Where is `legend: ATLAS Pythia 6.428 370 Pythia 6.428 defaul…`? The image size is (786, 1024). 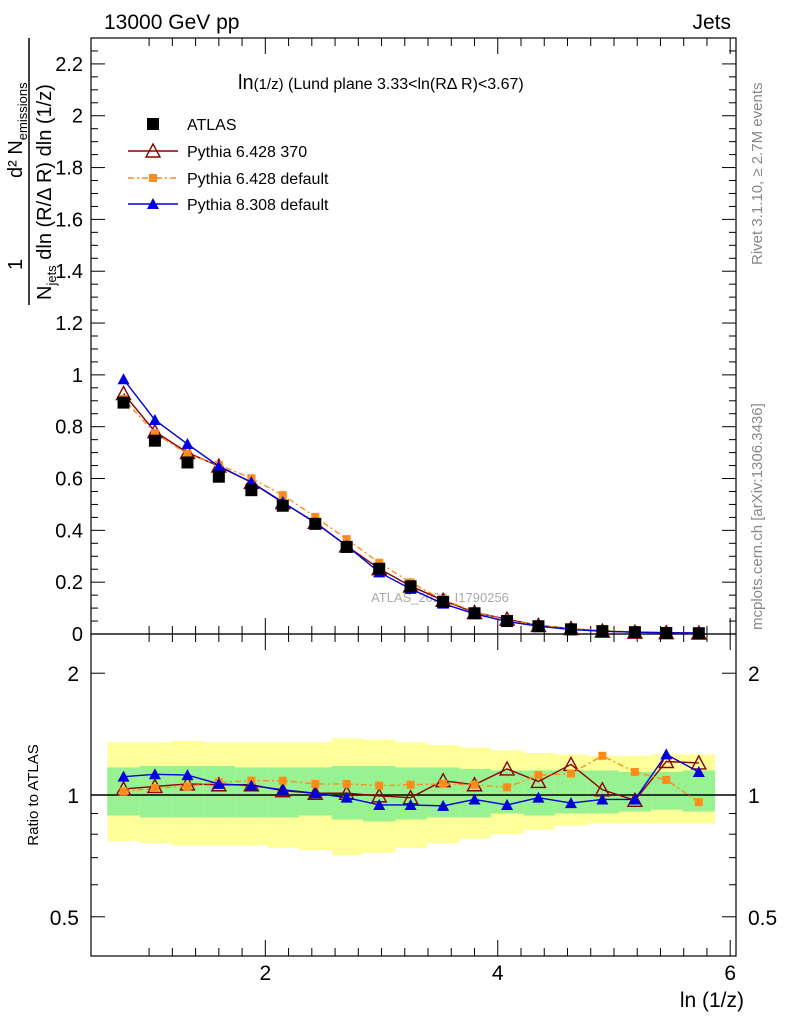 legend: ATLAS Pythia 6.428 370 Pythia 6.428 defaul… is located at coordinates (228, 165).